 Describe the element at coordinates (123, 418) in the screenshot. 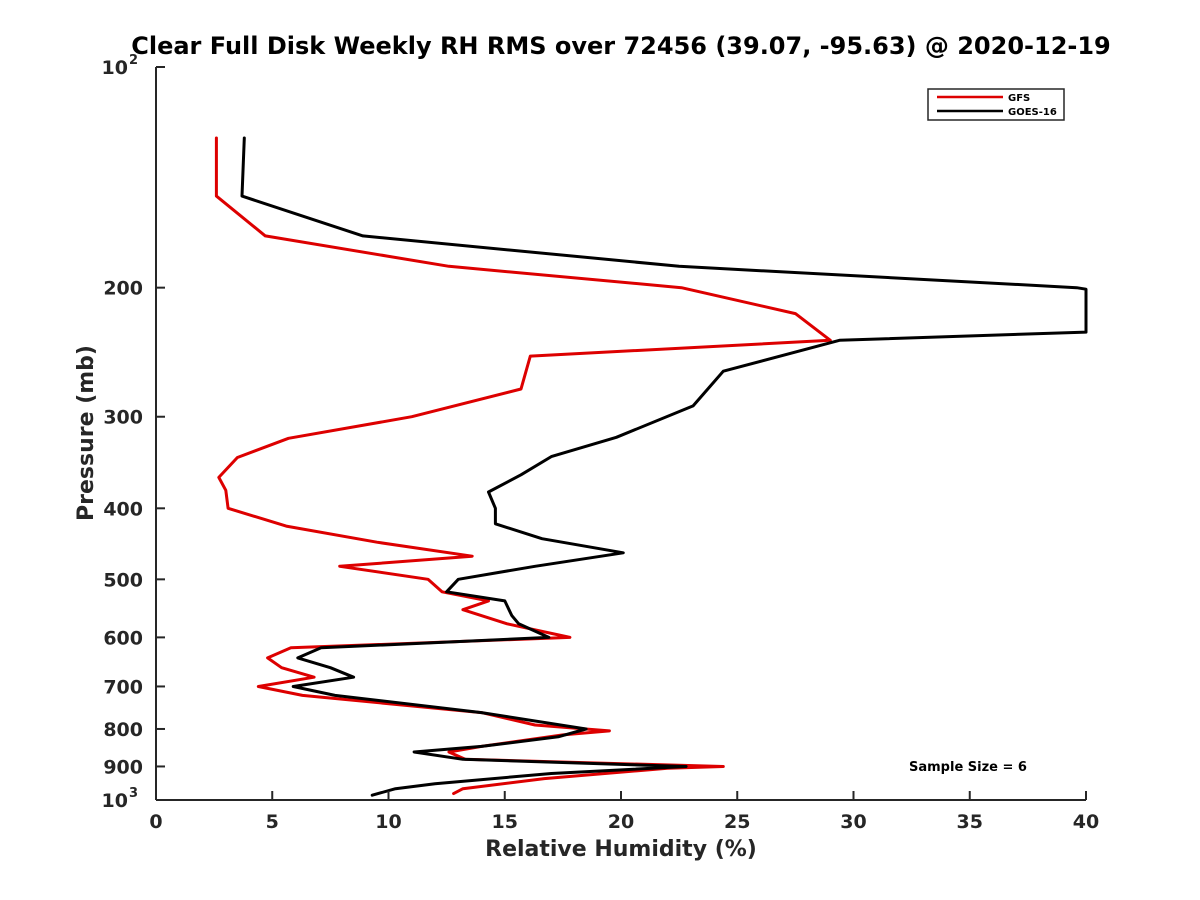

I see `y-tick-label: 300` at that location.